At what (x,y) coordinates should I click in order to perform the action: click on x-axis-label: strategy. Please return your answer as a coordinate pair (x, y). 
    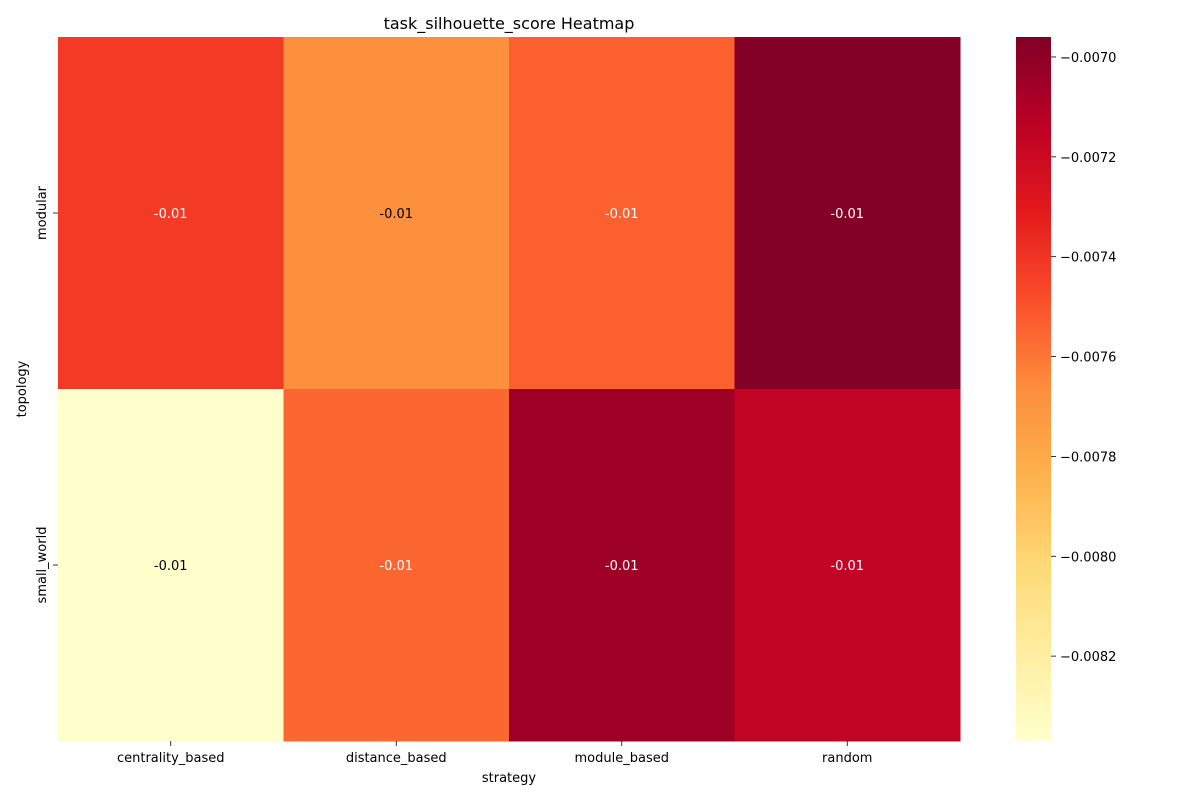
    Looking at the image, I should click on (509, 778).